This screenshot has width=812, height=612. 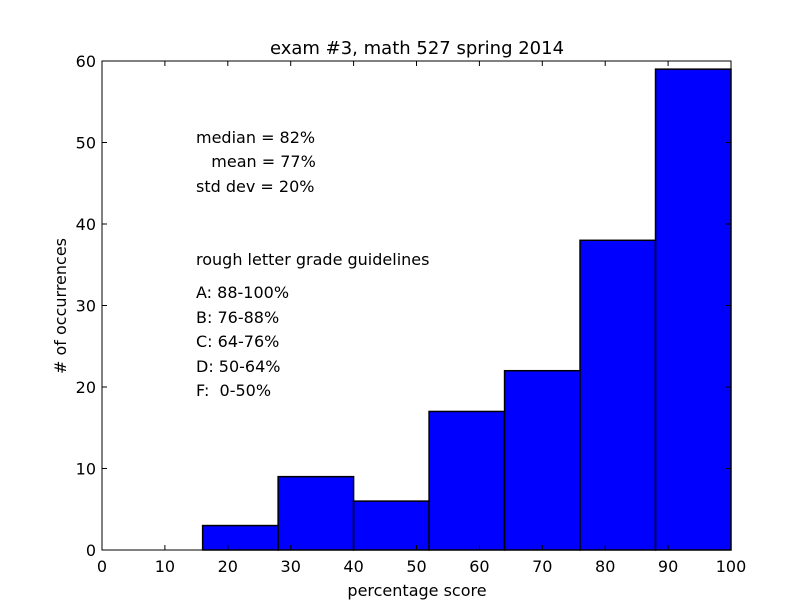 What do you see at coordinates (86, 469) in the screenshot?
I see `y-tick-label: 10` at bounding box center [86, 469].